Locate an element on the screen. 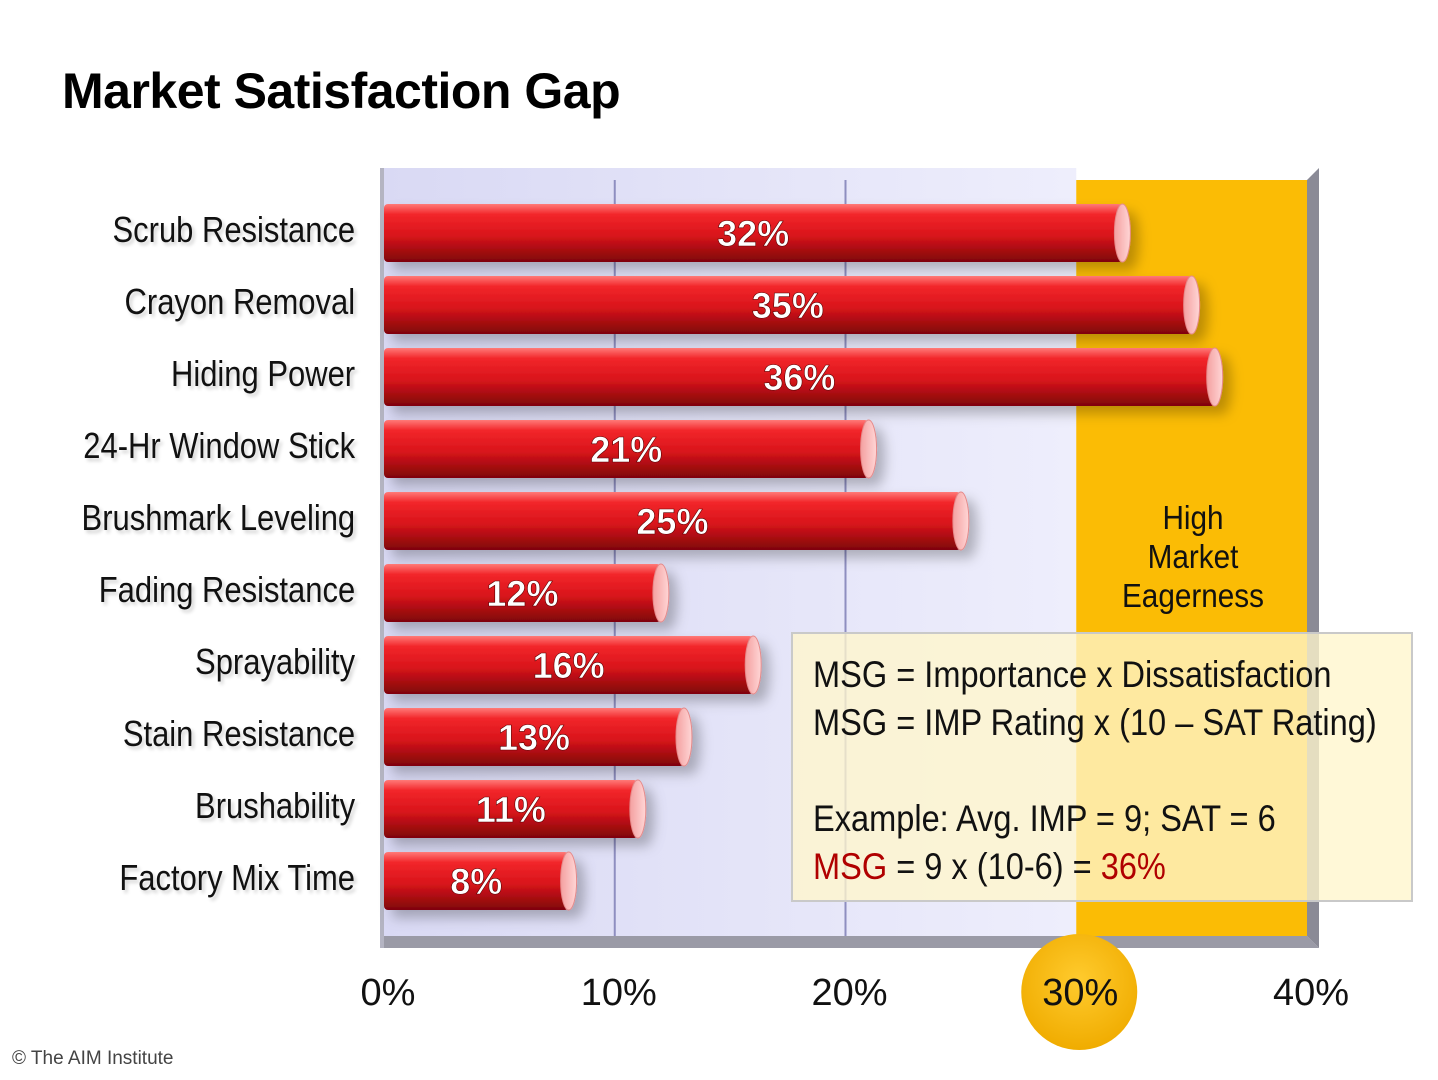  bar-value-label: 13% is located at coordinates (534, 737).